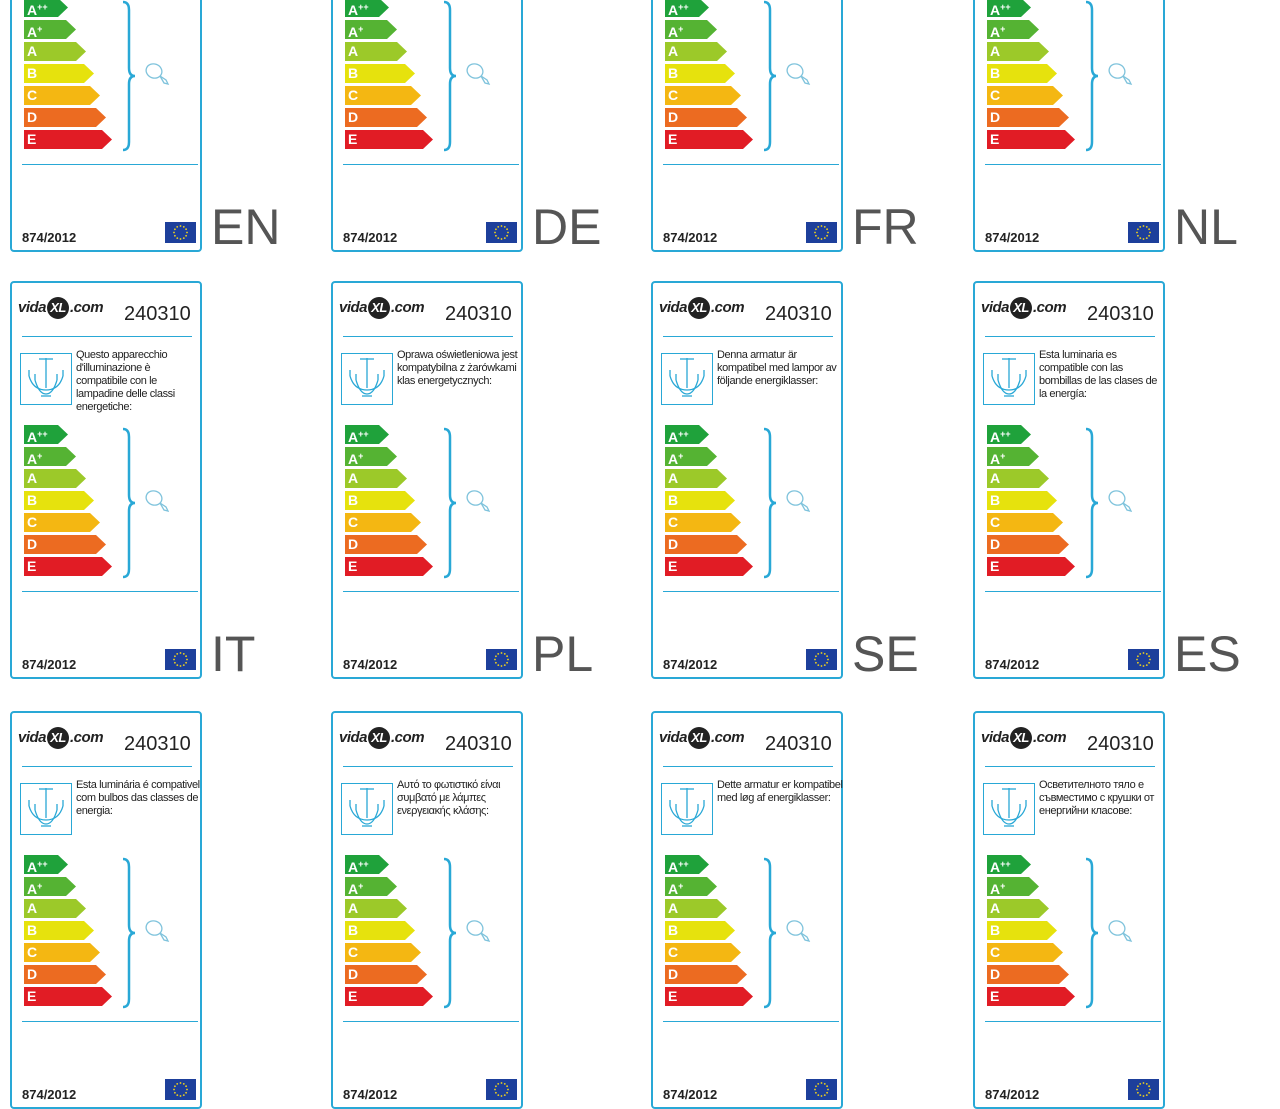 The height and width of the screenshot is (1109, 1280). Describe the element at coordinates (1120, 314) in the screenshot. I see `product-code: 240310` at that location.